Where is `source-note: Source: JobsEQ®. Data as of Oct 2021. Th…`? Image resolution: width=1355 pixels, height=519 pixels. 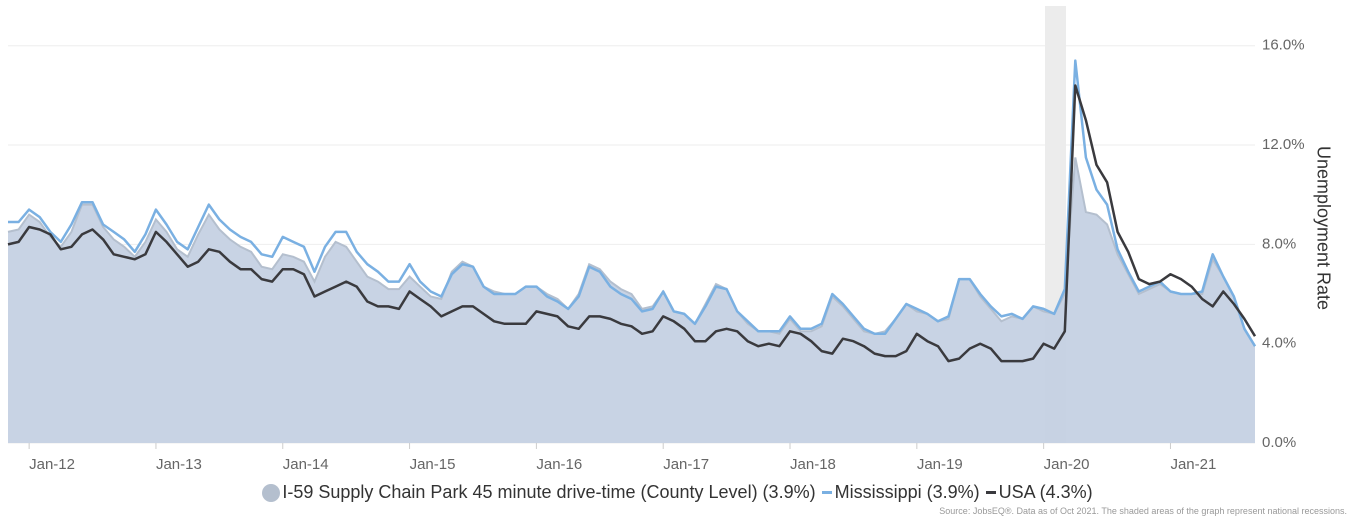 source-note: Source: JobsEQ®. Data as of Oct 2021. Th… is located at coordinates (1143, 511).